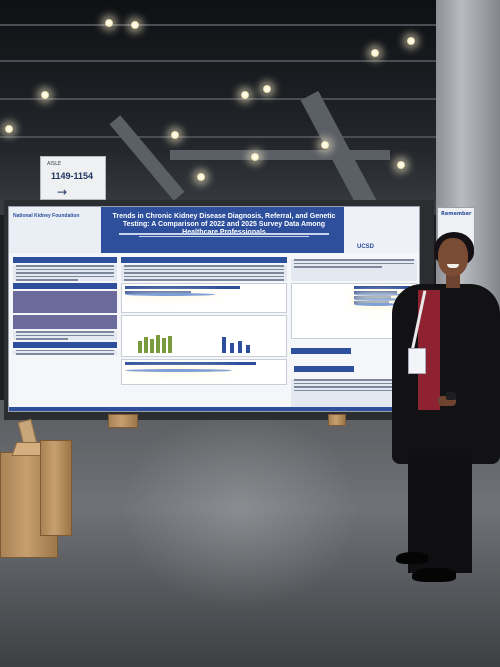 The height and width of the screenshot is (667, 500). What do you see at coordinates (417, 361) in the screenshot?
I see `presenter-badge` at bounding box center [417, 361].